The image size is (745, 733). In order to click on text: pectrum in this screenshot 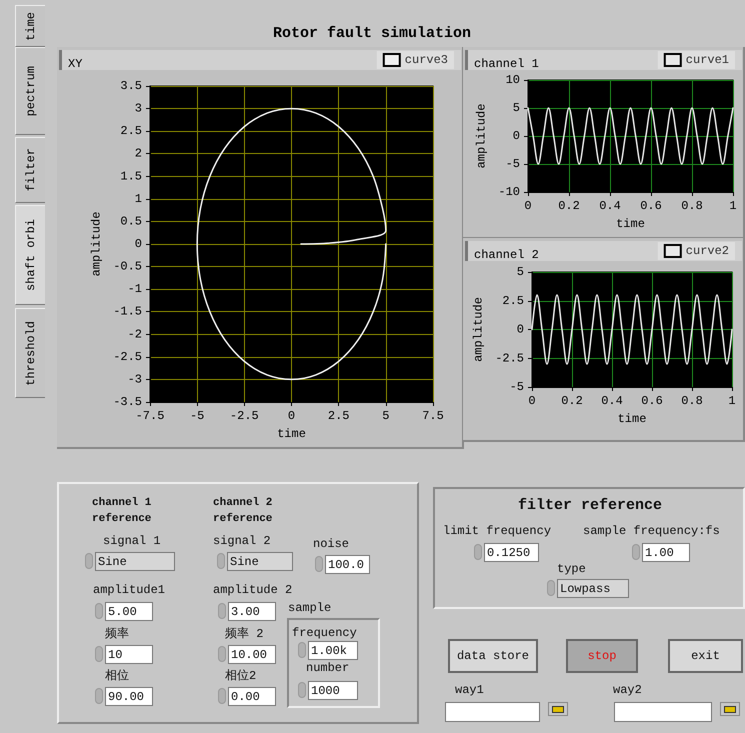, I will do `click(31, 91)`.